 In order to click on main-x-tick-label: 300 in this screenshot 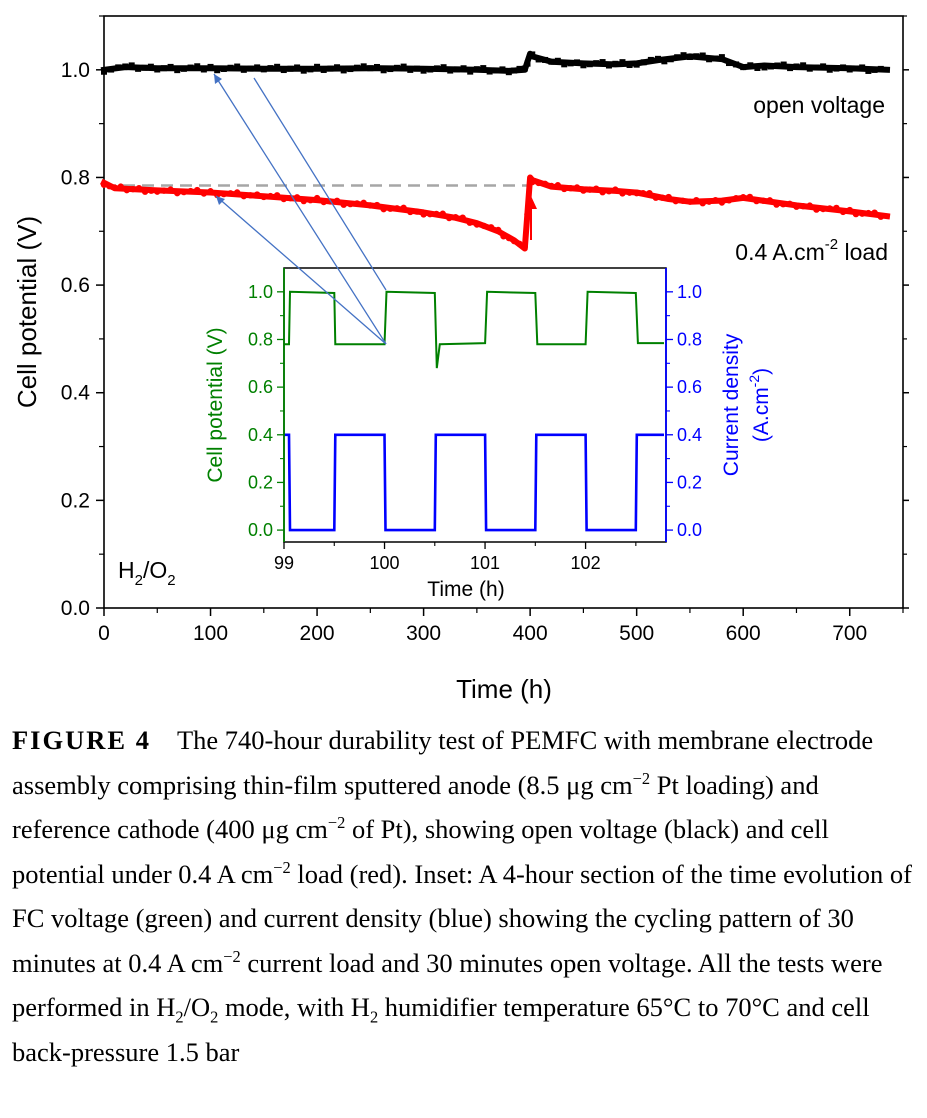, I will do `click(423, 633)`.